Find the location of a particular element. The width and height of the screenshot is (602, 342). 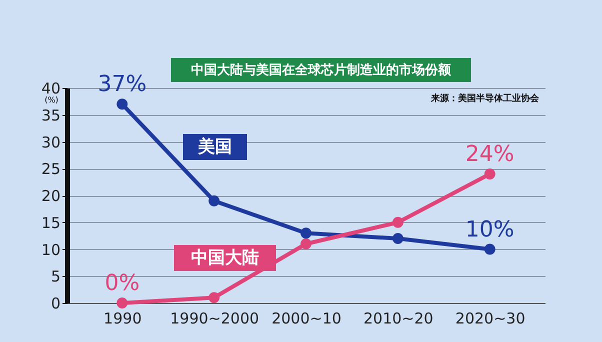

x-tick-label: 2020~30 is located at coordinates (490, 319).